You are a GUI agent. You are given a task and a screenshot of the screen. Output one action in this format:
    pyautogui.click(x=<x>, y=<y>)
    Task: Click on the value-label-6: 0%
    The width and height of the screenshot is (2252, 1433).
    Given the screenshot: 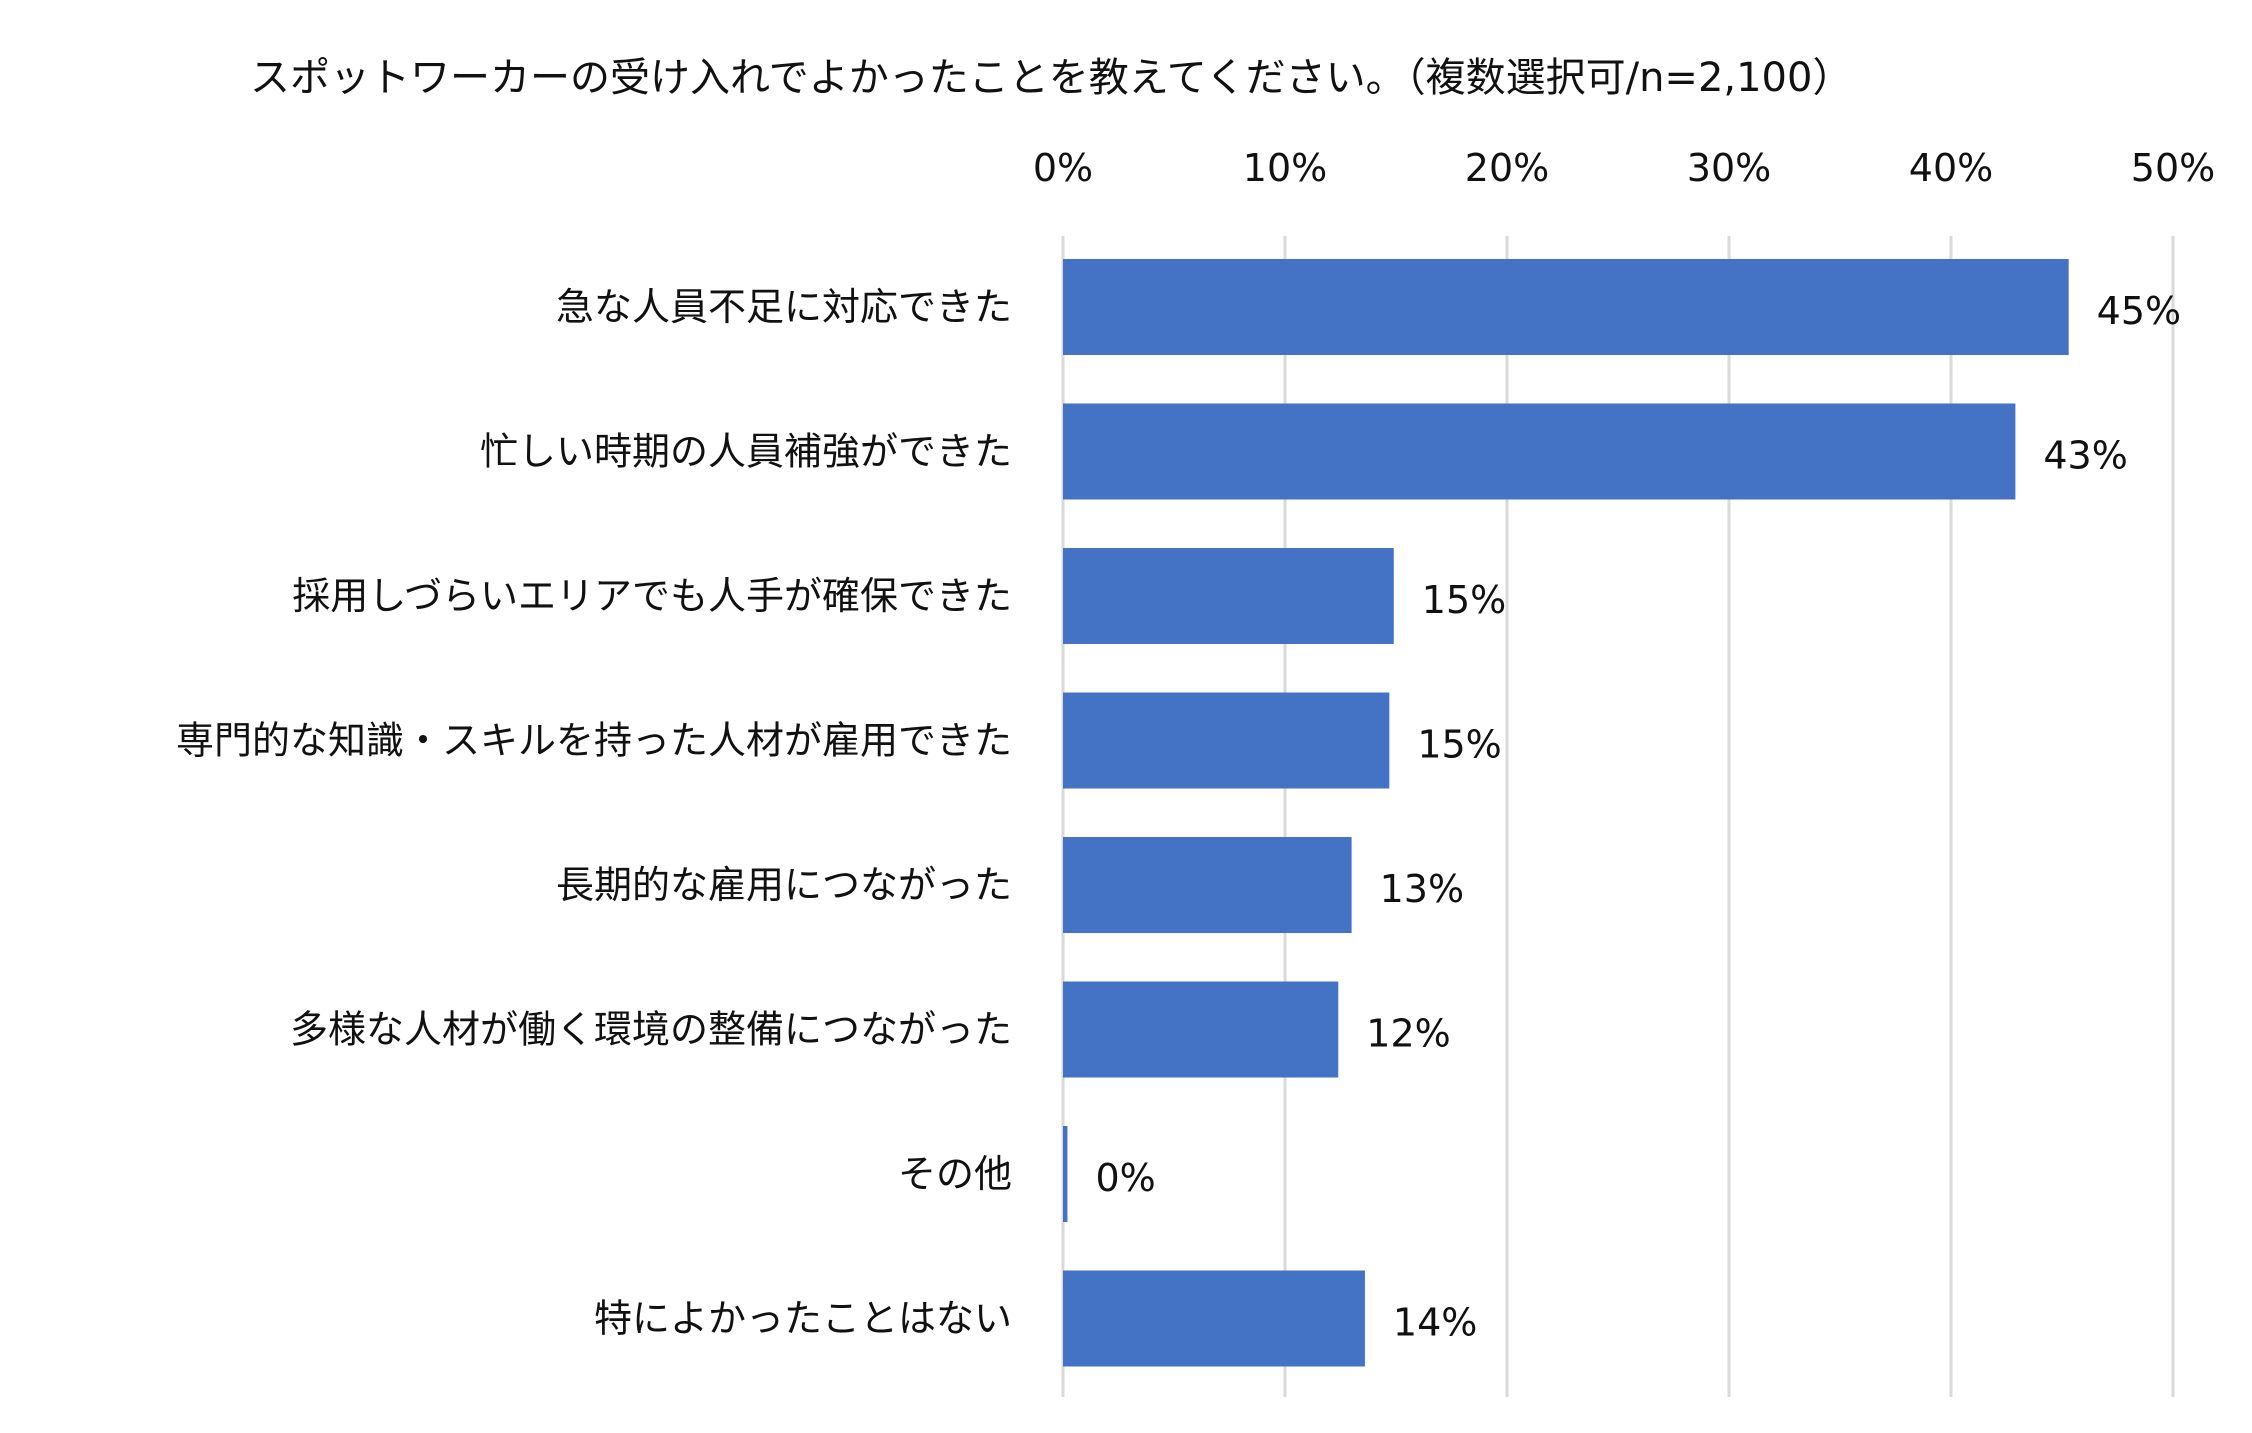 What is the action you would take?
    pyautogui.click(x=1125, y=1178)
    